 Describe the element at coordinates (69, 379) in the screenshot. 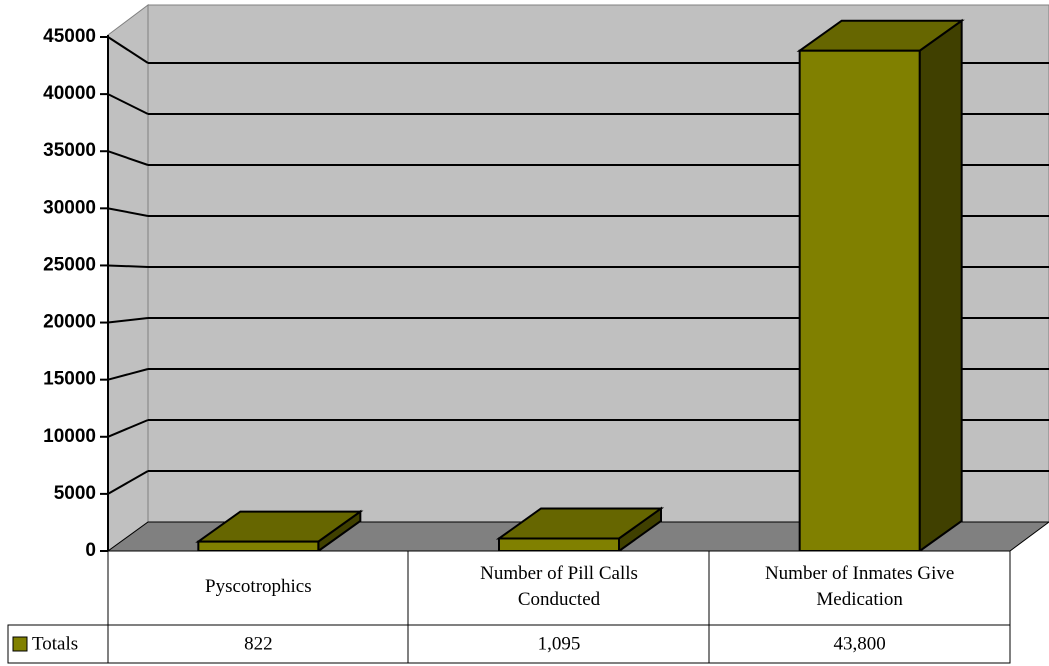

I see `y-tick-label: 15000` at that location.